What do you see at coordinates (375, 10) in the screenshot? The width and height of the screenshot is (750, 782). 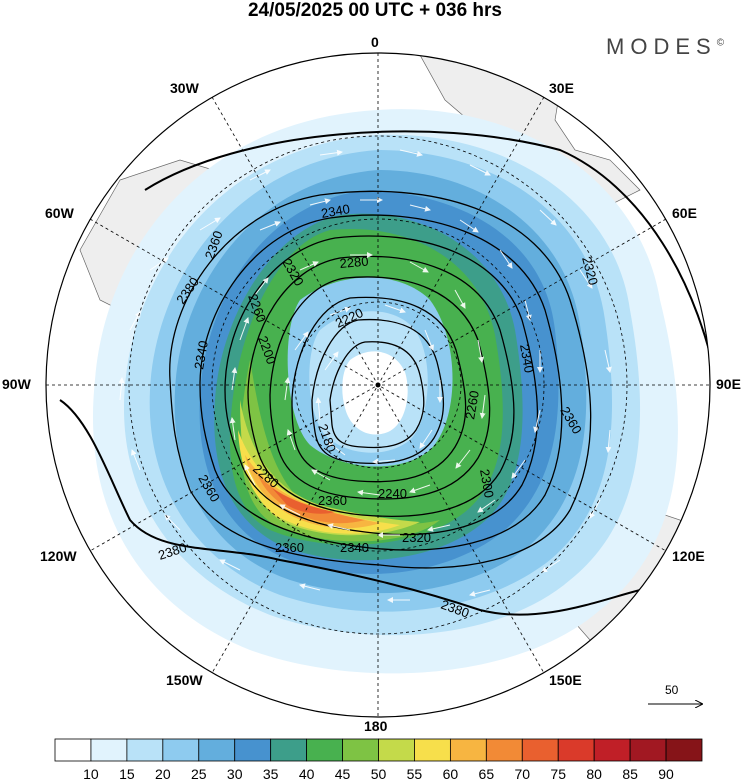 I see `map-title: 24/05/2025 00 UTC + 036 hrs` at bounding box center [375, 10].